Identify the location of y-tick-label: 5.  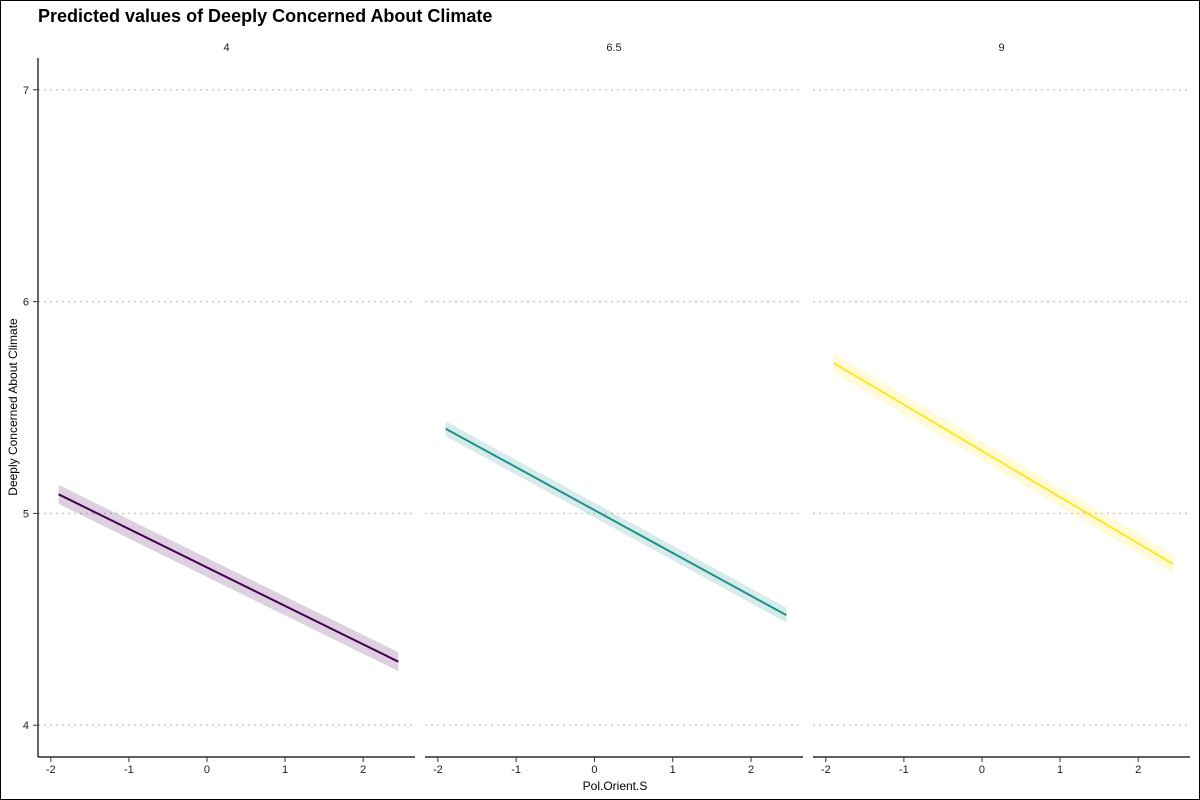
(26, 514).